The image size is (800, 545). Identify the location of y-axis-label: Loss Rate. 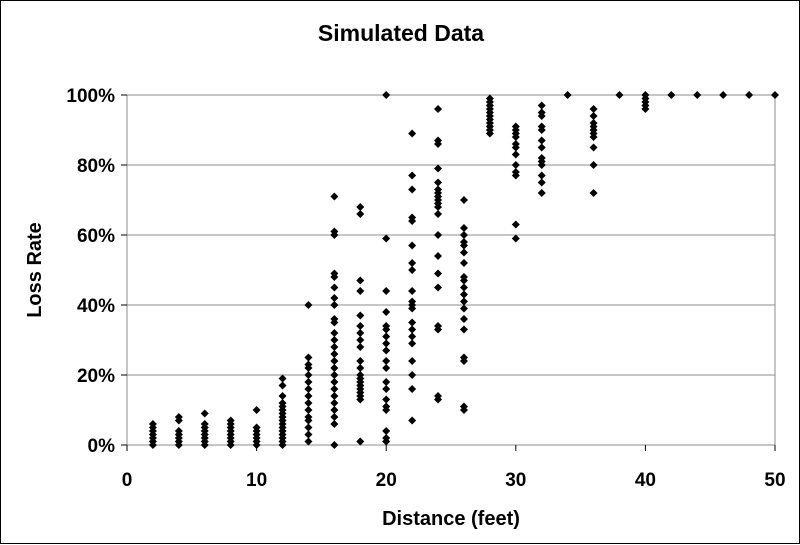
(35, 270).